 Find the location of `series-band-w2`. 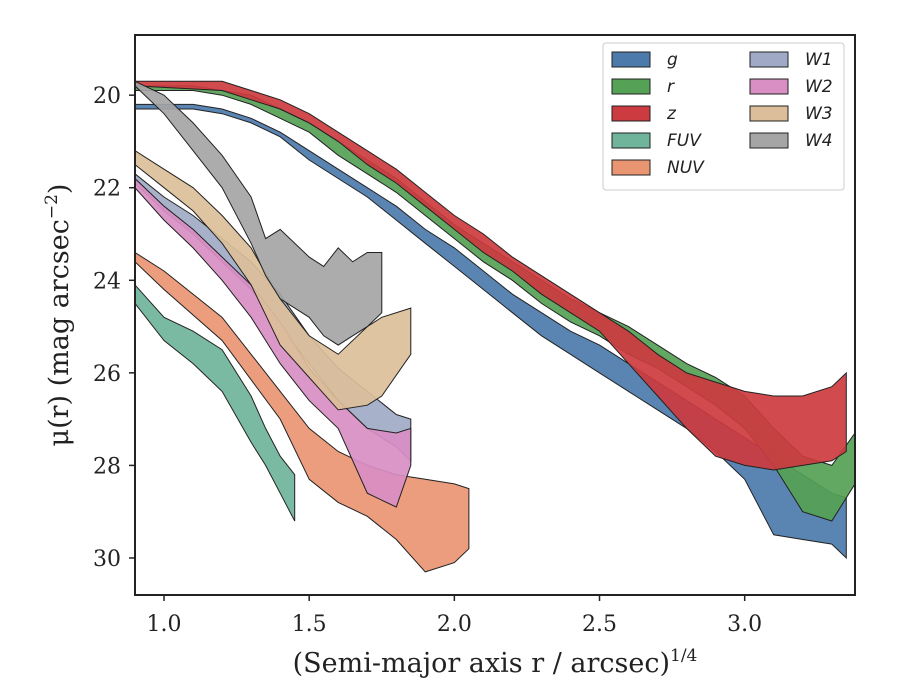

series-band-w2 is located at coordinates (273, 342).